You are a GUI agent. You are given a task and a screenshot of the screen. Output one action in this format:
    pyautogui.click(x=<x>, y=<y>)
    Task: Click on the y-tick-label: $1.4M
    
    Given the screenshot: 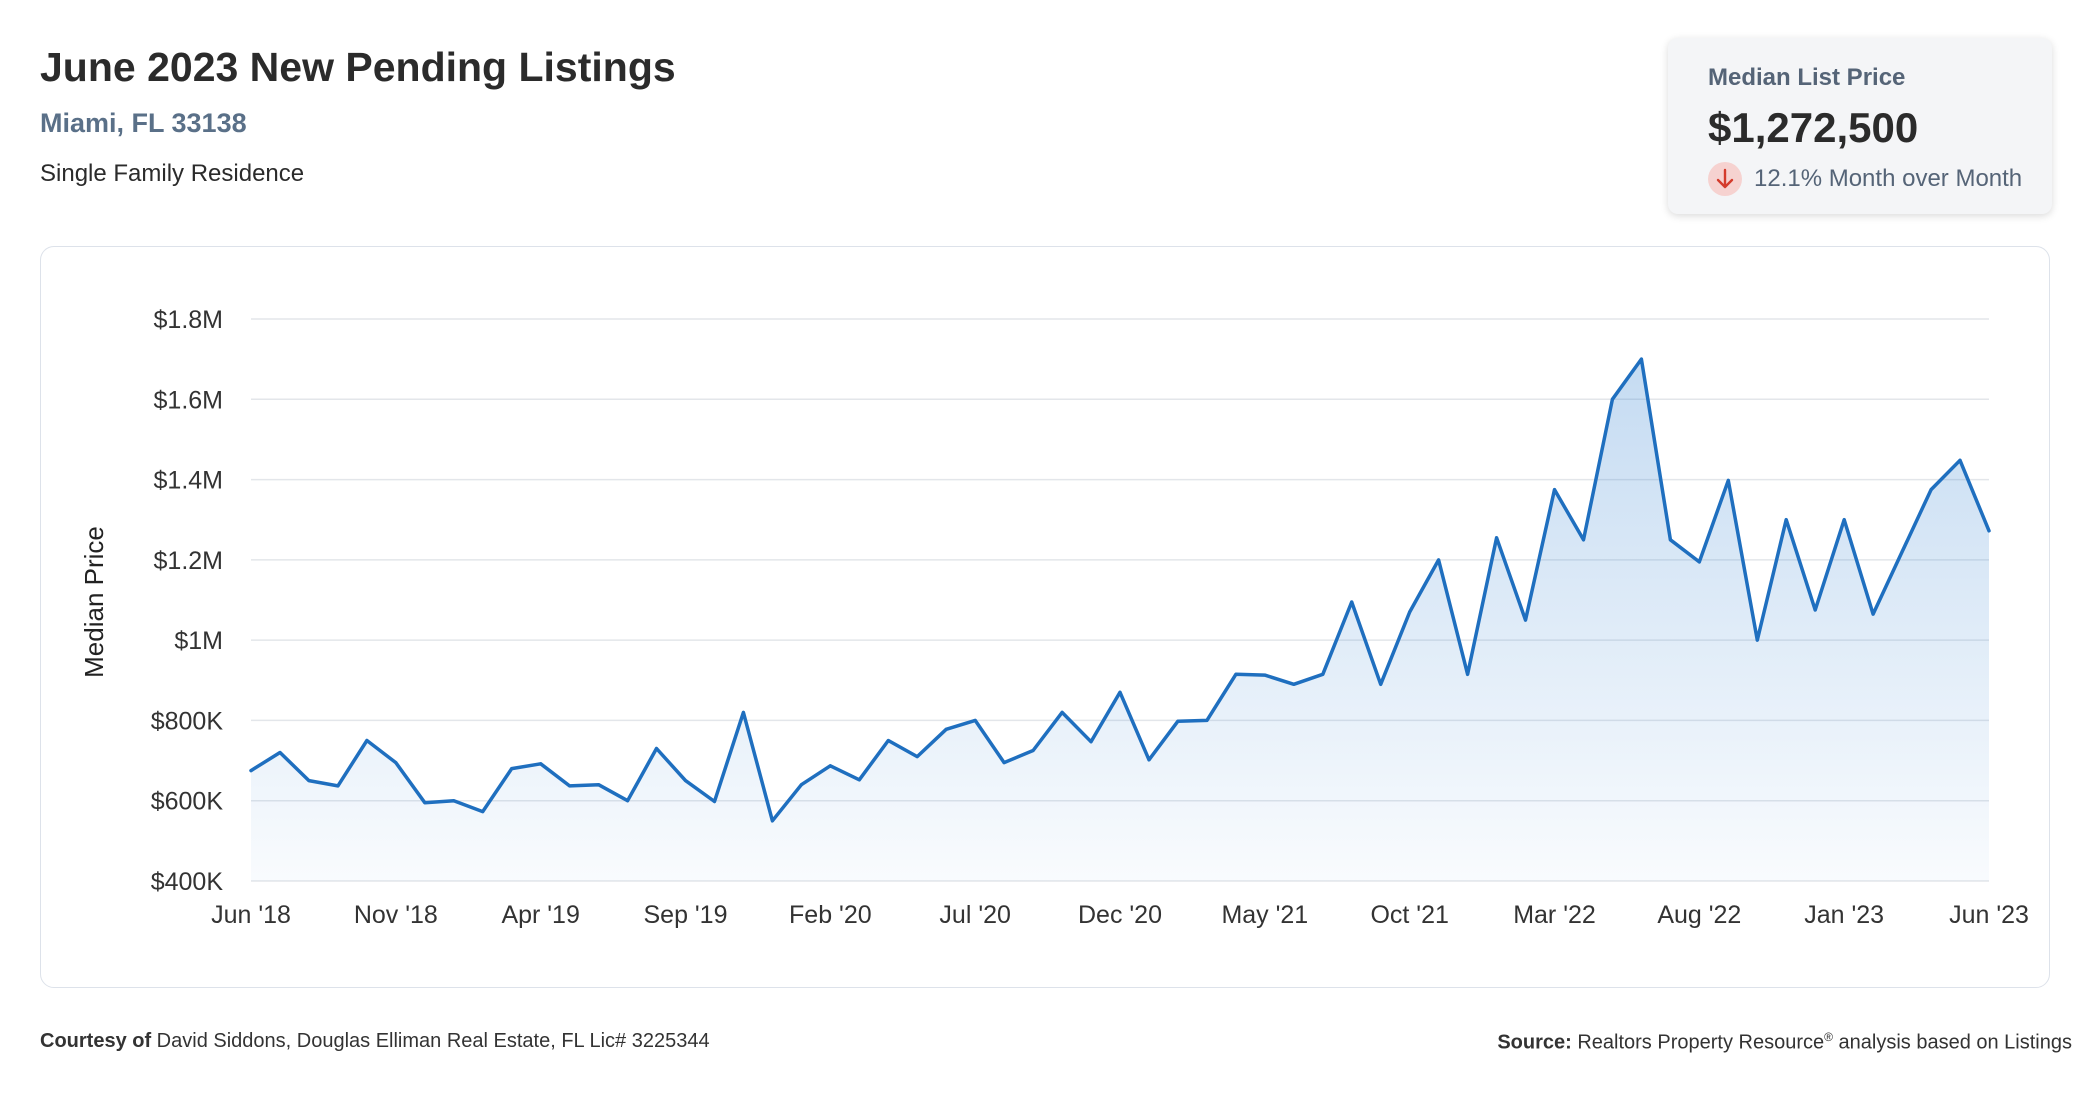 What is the action you would take?
    pyautogui.click(x=188, y=481)
    